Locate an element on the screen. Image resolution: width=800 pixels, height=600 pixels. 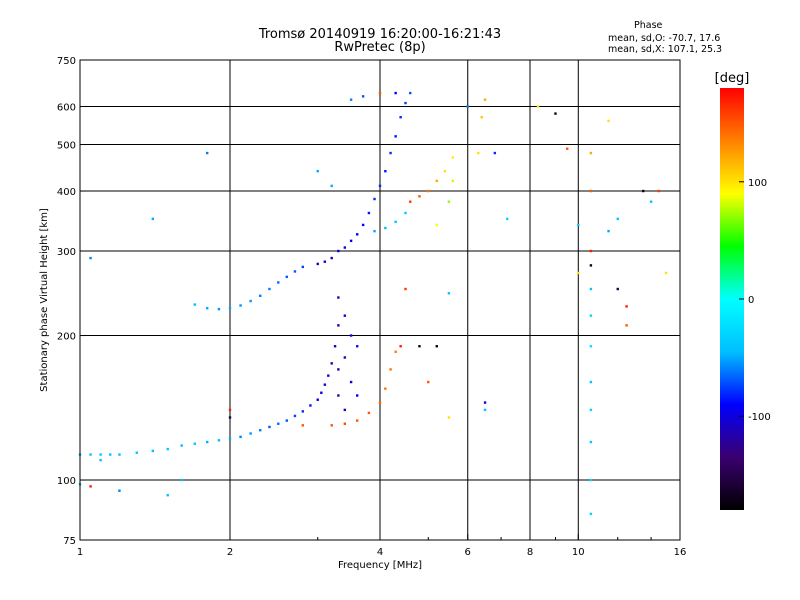
y-tick-label: 400 is located at coordinates (66, 192).